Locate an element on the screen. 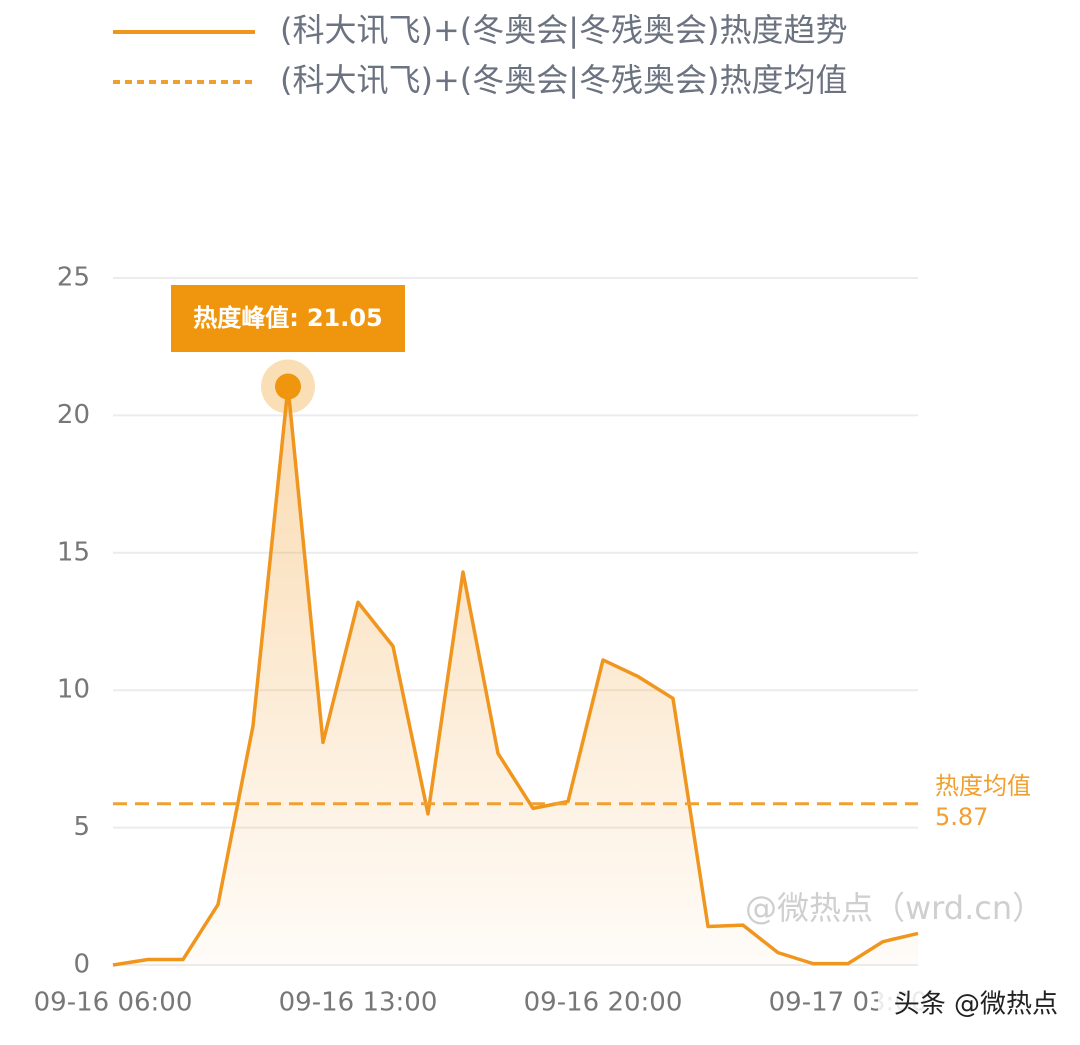 The image size is (1080, 1045). y-tick-label: 0 is located at coordinates (81, 965).